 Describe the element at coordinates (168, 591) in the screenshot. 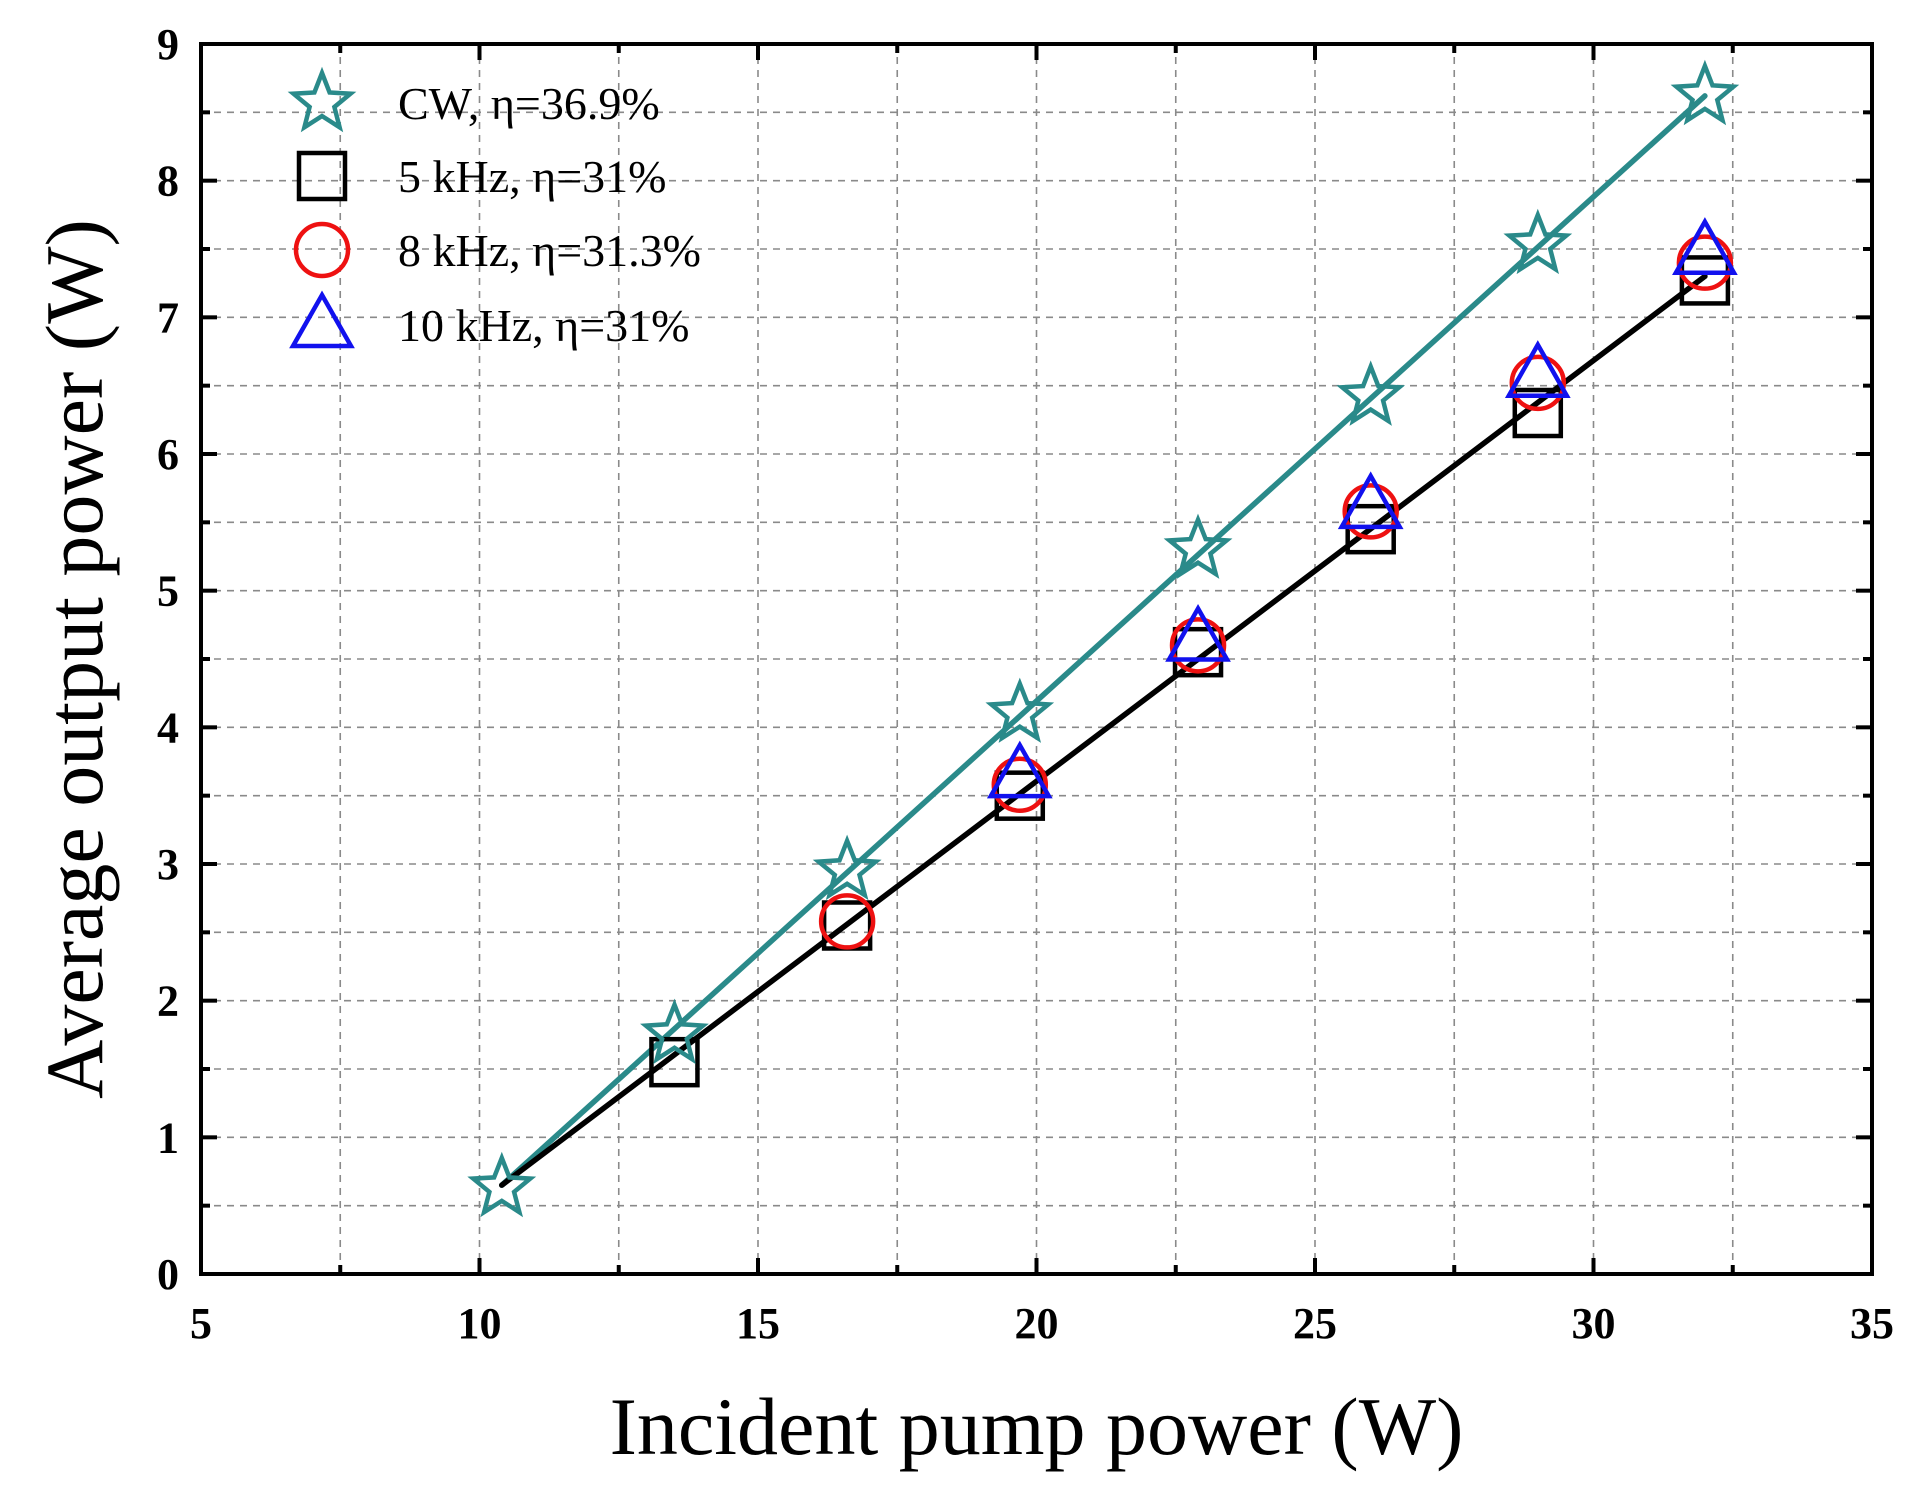

I see `y-tick-label: 5` at that location.